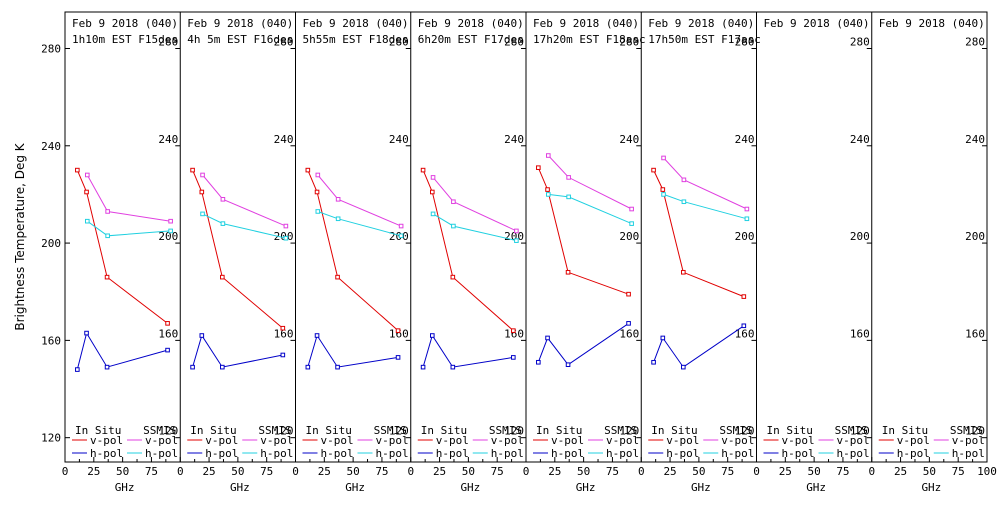 This screenshot has height=505, width=1000. I want to click on panel-subtitle: 6h20m EST F17des, so click(471, 39).